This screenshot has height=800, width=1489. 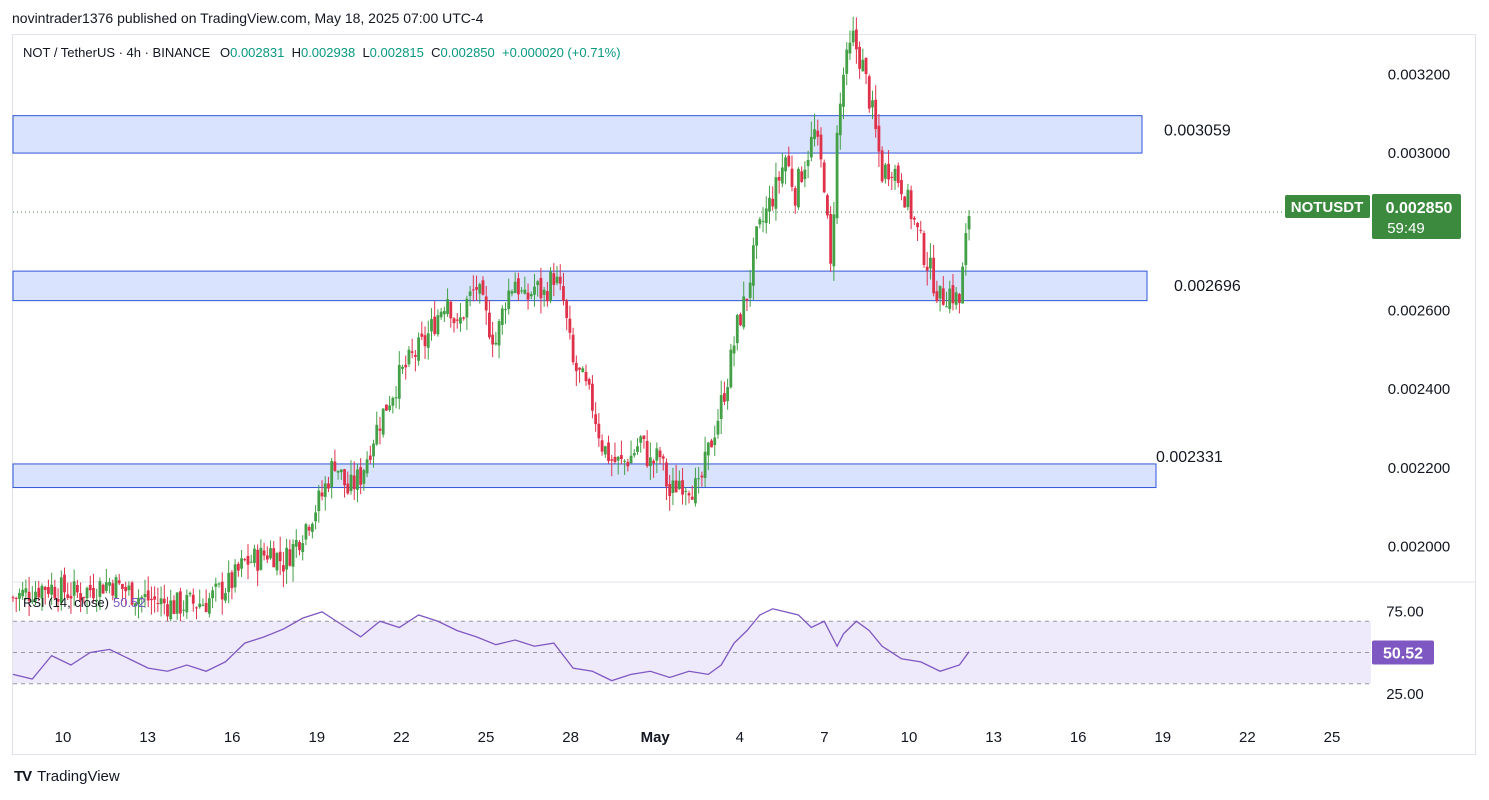 What do you see at coordinates (1403, 654) in the screenshot?
I see `rsi-value-text: 50.52` at bounding box center [1403, 654].